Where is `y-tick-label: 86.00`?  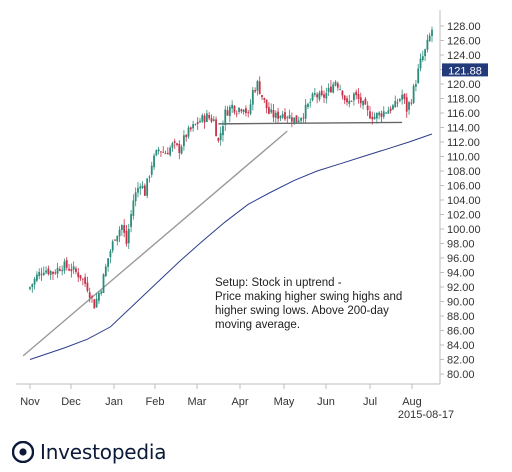
y-tick-label: 86.00 is located at coordinates (461, 332).